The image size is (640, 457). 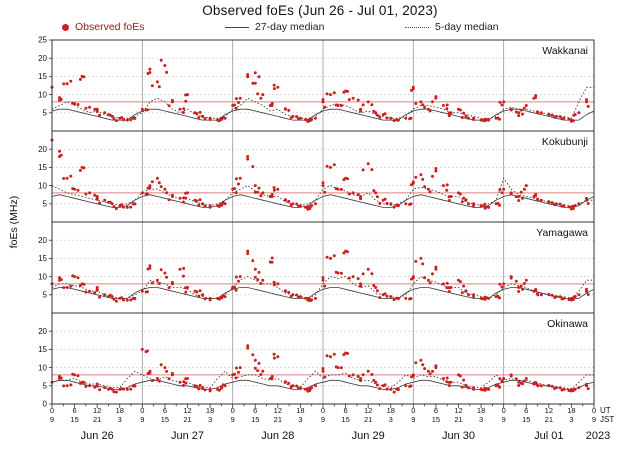 What do you see at coordinates (567, 324) in the screenshot?
I see `station-label: Okinawa` at bounding box center [567, 324].